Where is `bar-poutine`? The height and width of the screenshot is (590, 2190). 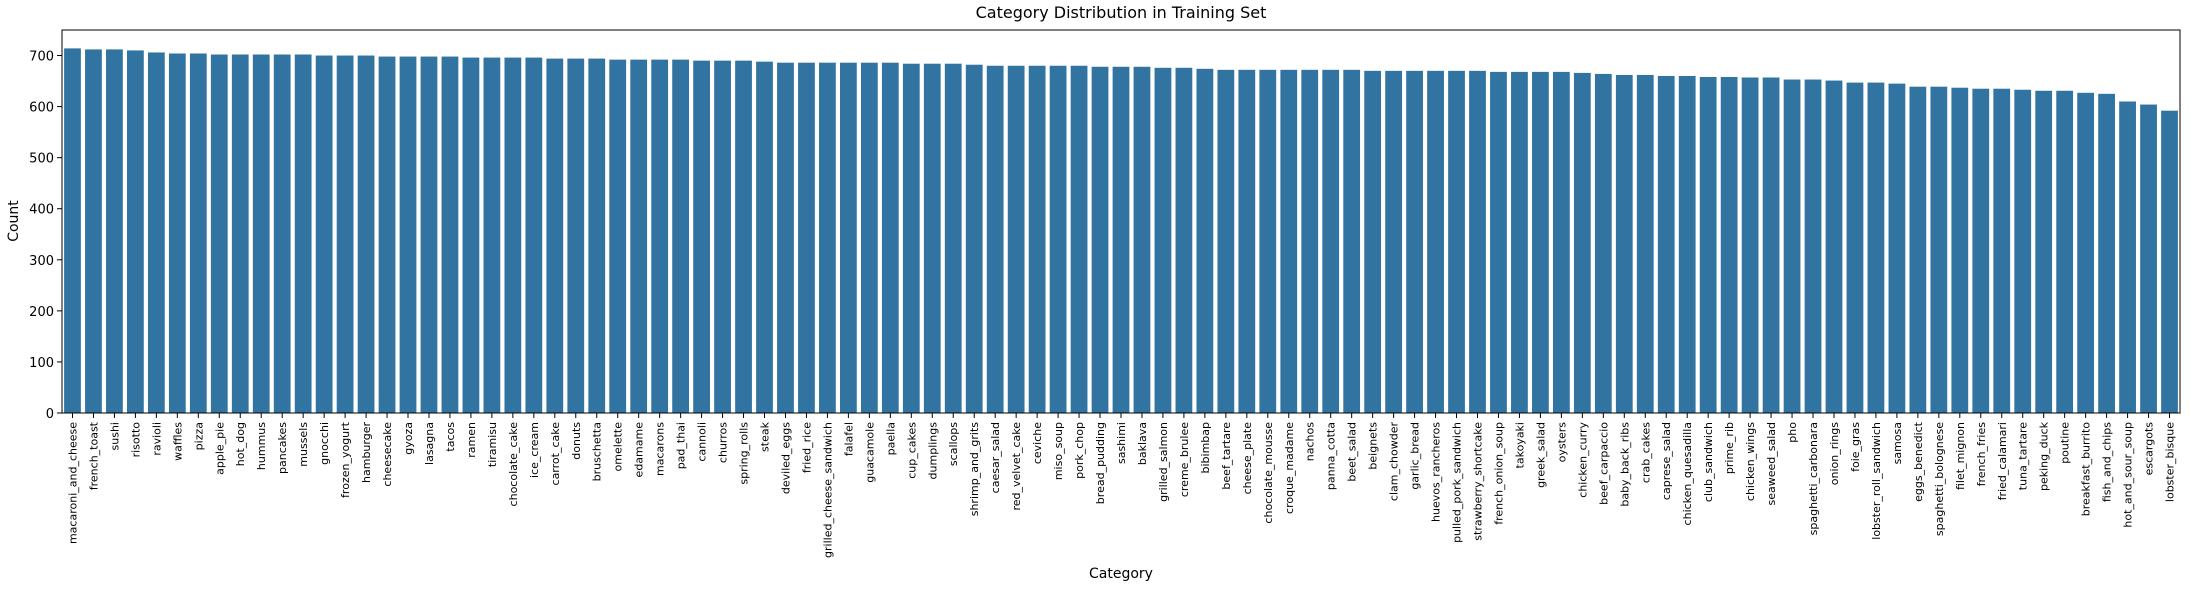 bar-poutine is located at coordinates (2065, 251).